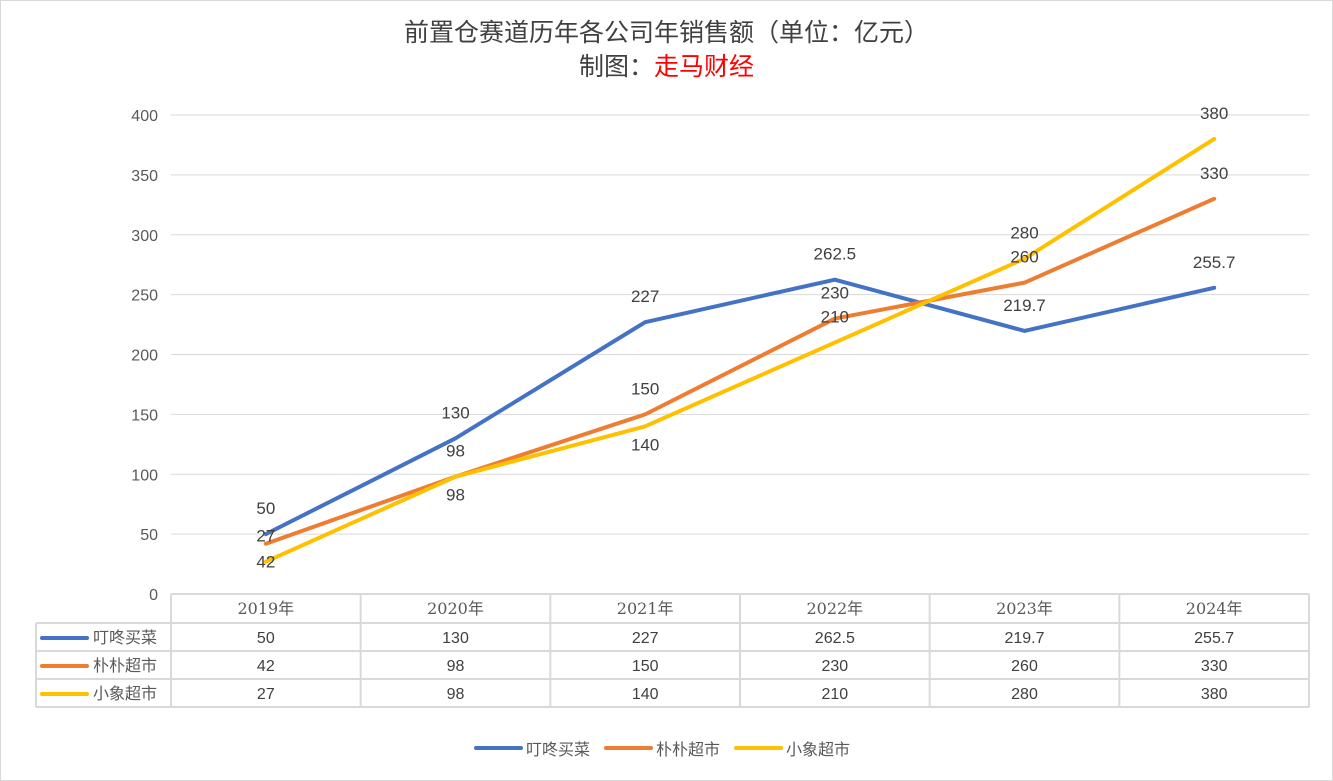  I want to click on y-tick-label: 200, so click(144, 356).